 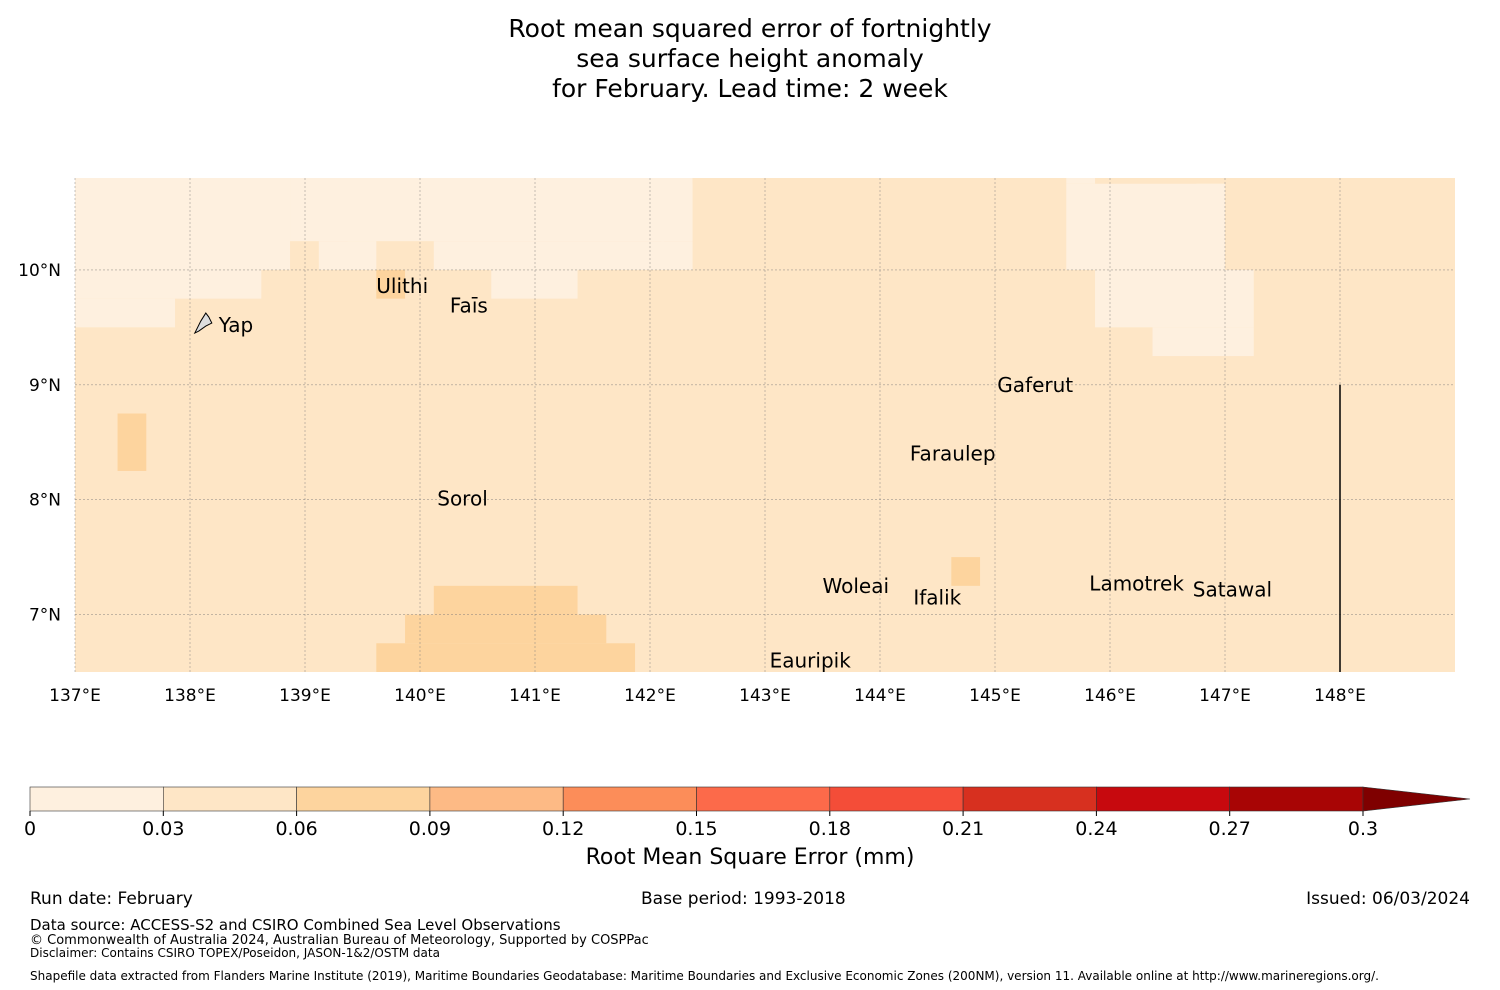 I want to click on lat-tick-label: 7°N, so click(x=45, y=616).